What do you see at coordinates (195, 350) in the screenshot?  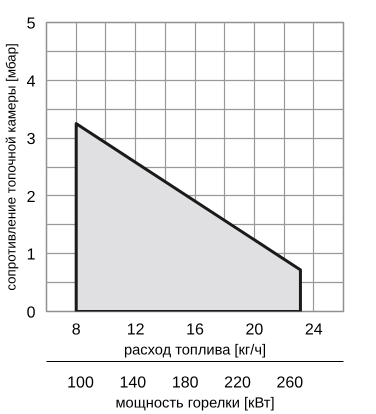 I see `x-axis-title: расход топлива [кг/ч]` at bounding box center [195, 350].